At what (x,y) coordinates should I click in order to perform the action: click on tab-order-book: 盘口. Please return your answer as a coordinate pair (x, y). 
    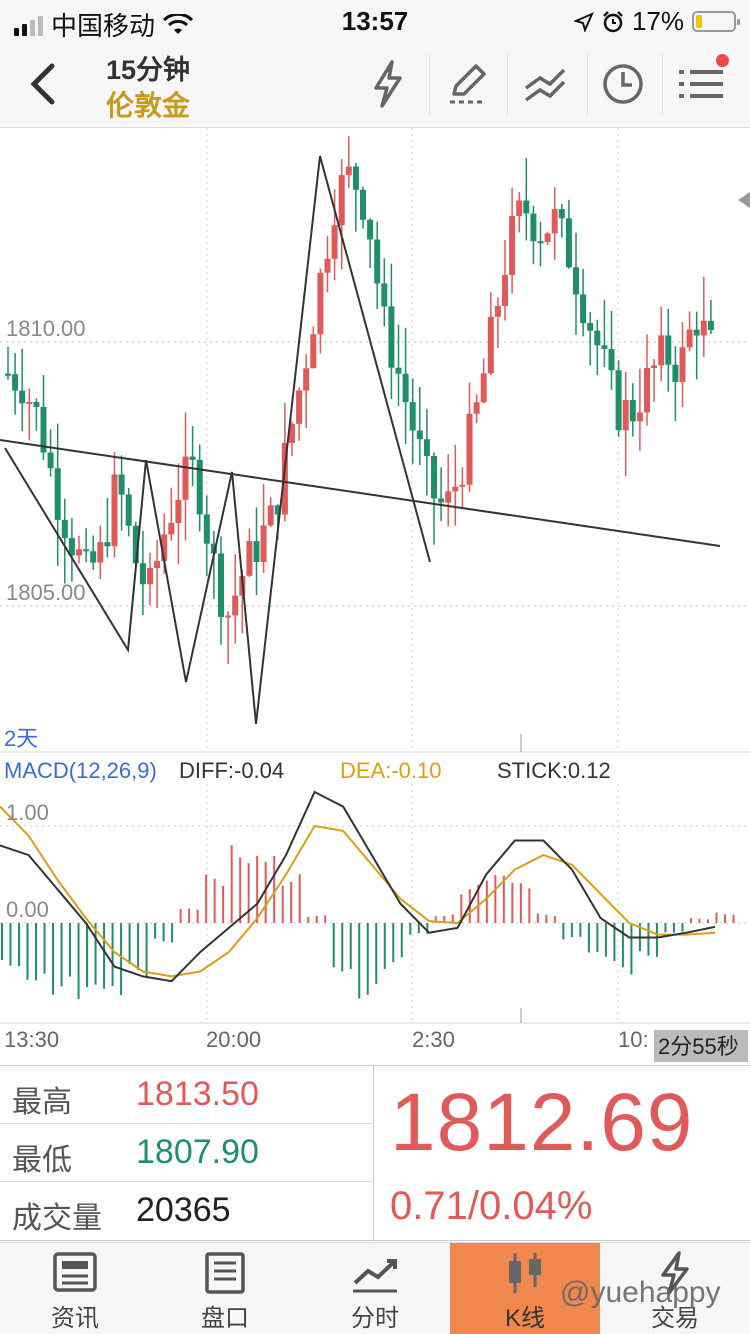
    Looking at the image, I should click on (225, 1288).